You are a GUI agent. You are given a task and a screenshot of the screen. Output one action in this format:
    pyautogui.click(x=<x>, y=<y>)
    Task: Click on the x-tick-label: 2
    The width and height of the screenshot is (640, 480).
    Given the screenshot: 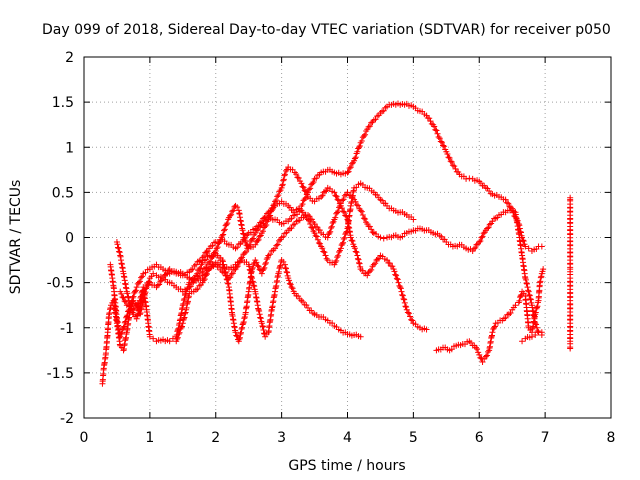 What is the action you would take?
    pyautogui.click(x=215, y=438)
    